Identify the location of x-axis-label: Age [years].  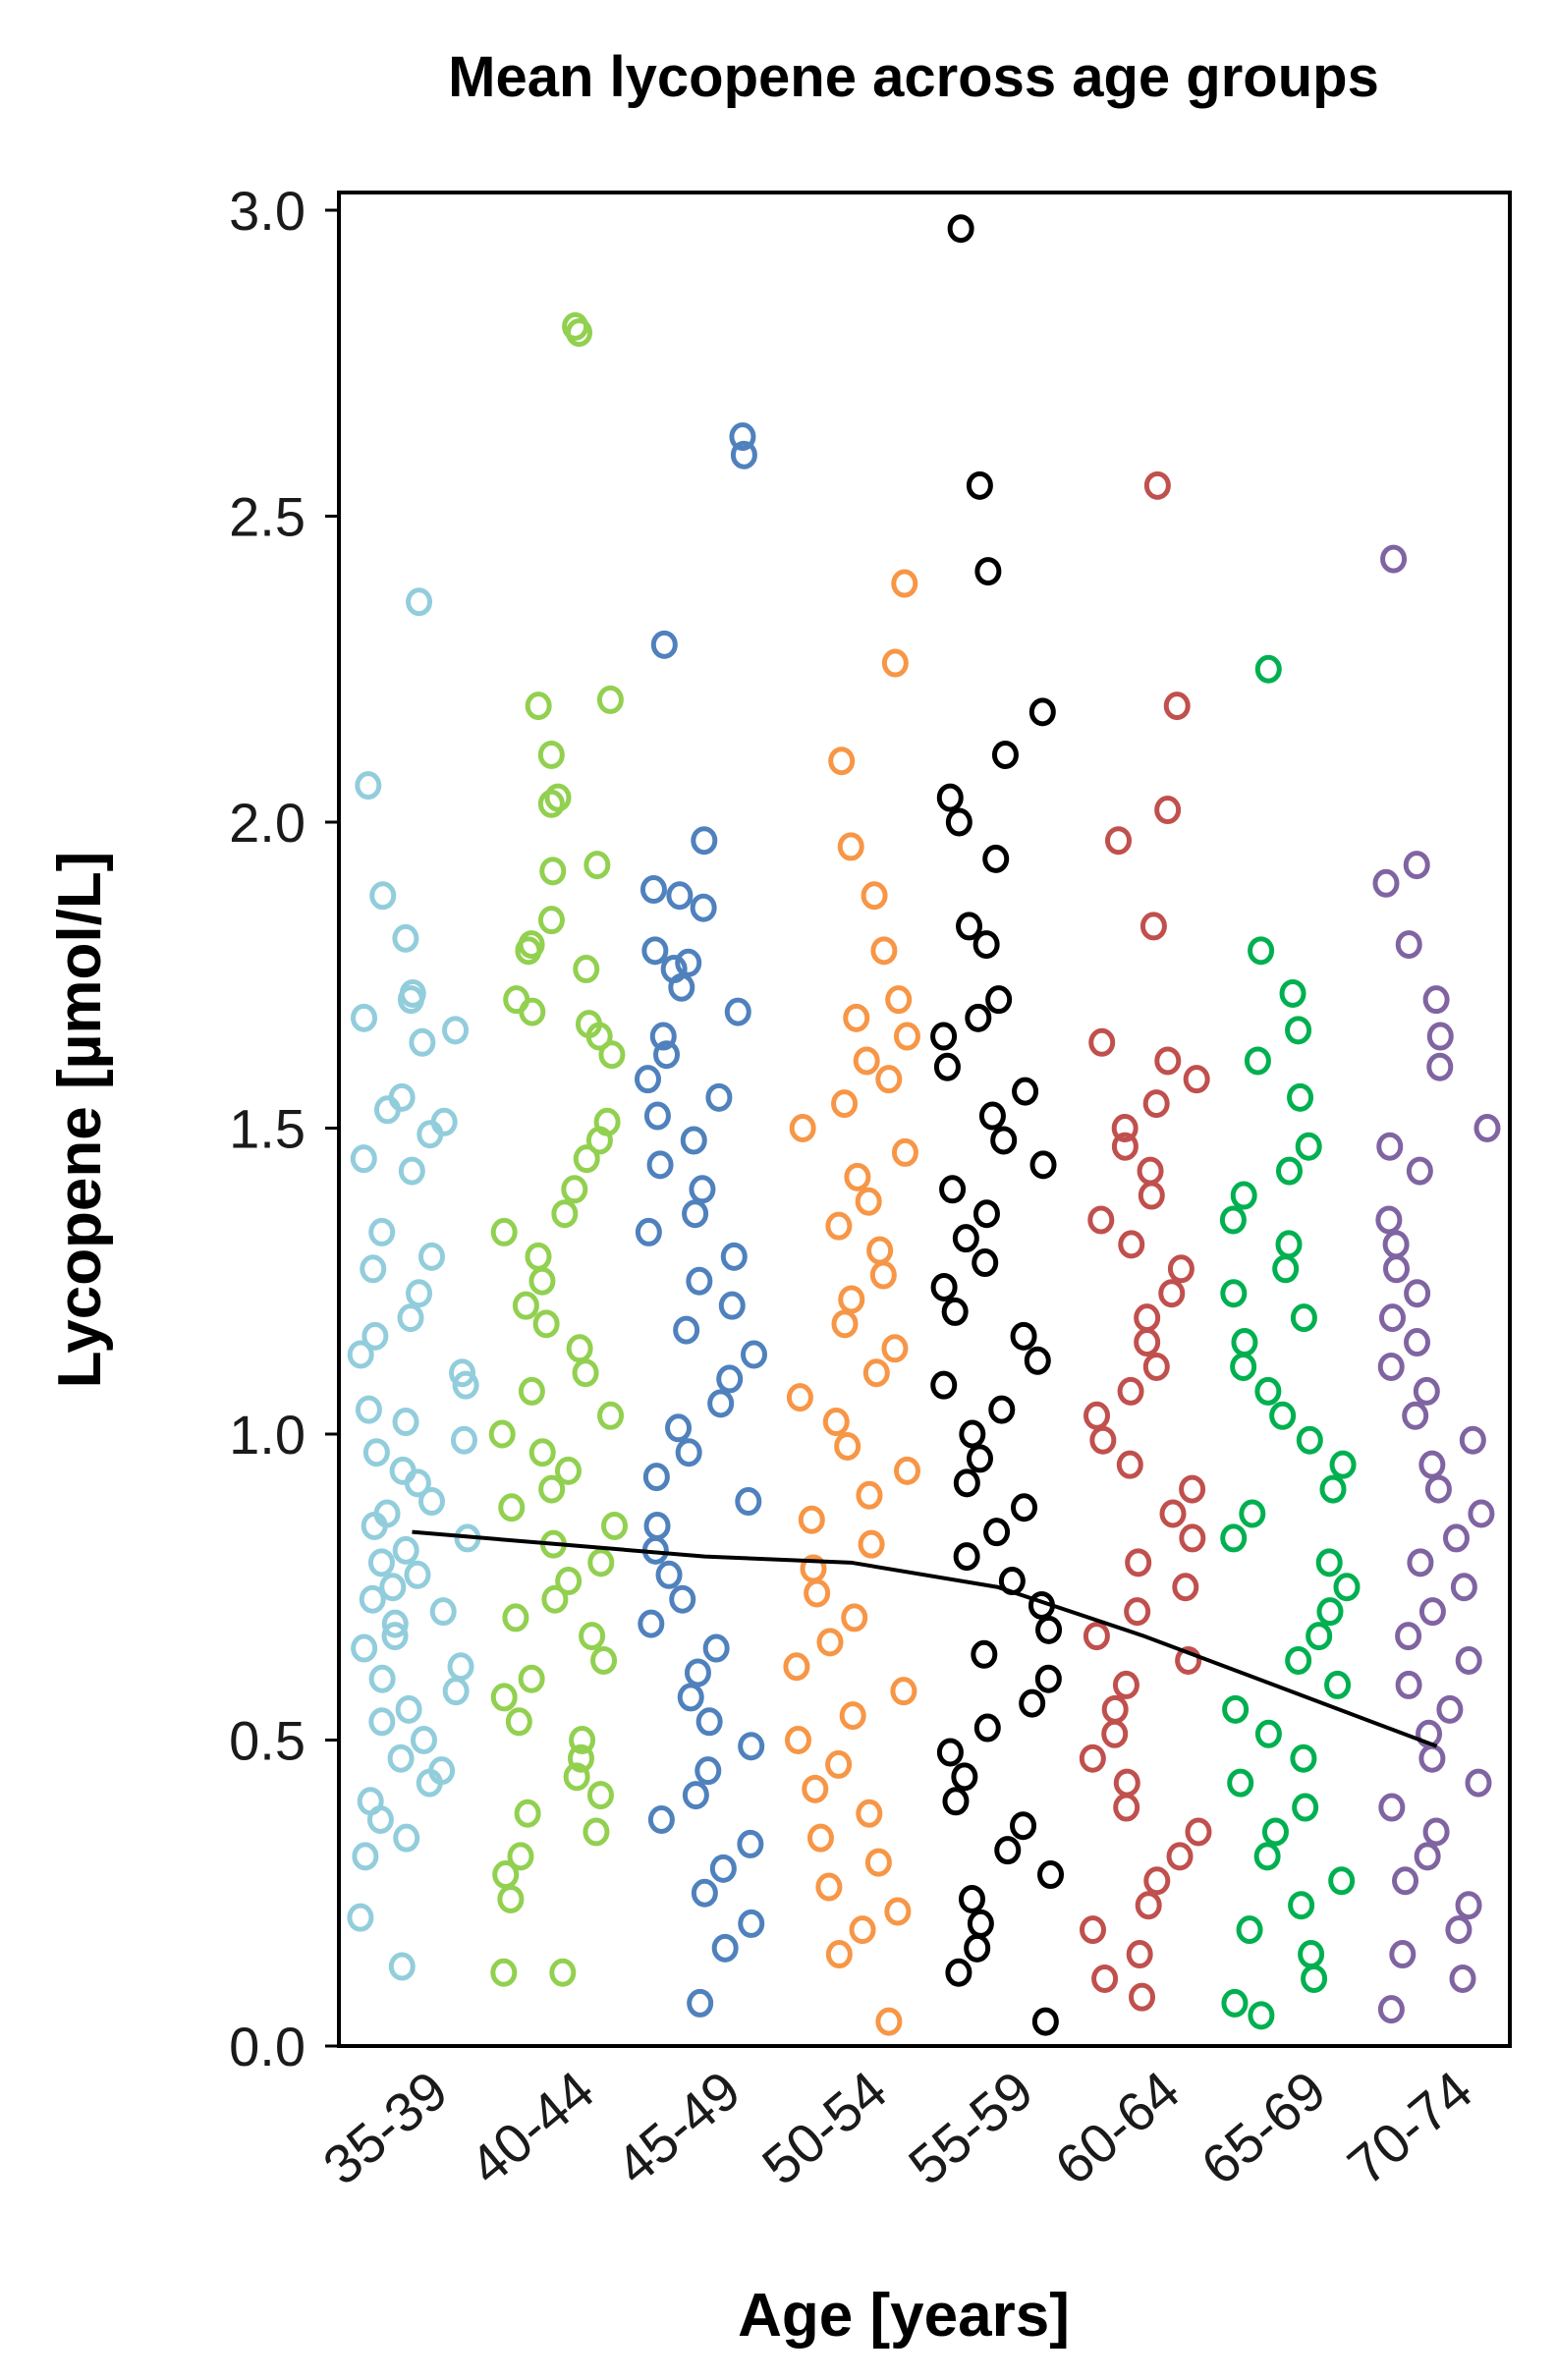
(904, 2316).